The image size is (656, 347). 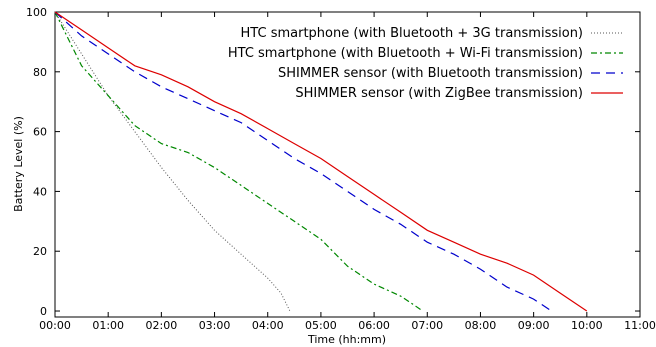 What do you see at coordinates (40, 72) in the screenshot?
I see `y-tick-label: 80` at bounding box center [40, 72].